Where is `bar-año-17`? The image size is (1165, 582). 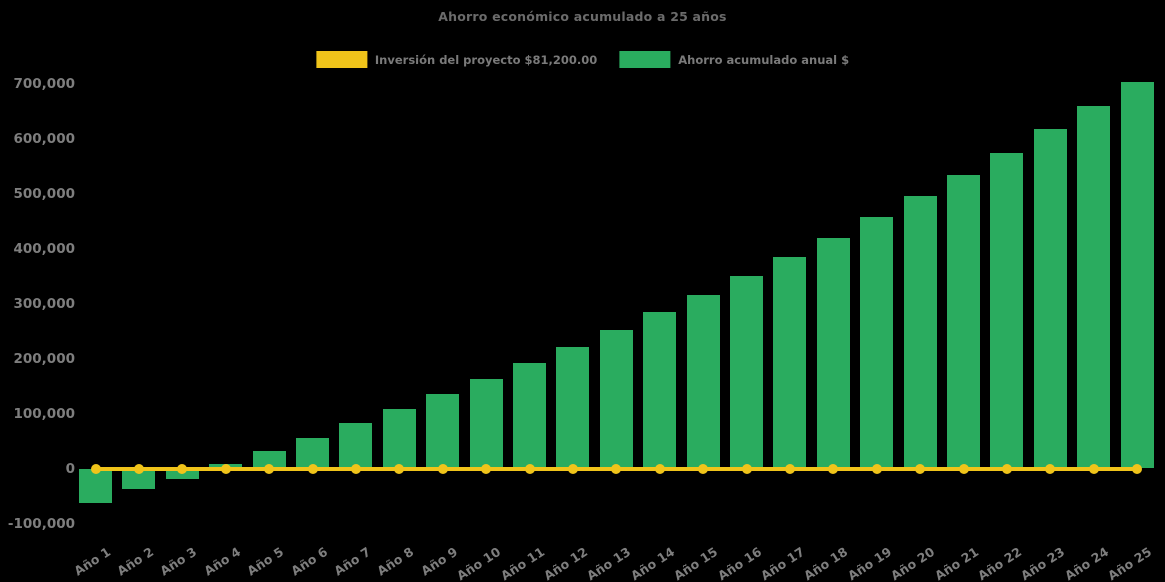 bar-año-17 is located at coordinates (790, 362).